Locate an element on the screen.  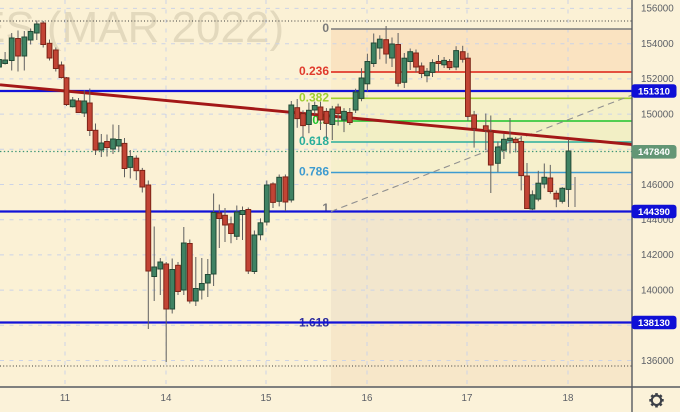
svg-text: 0.382 is located at coordinates (314, 98).